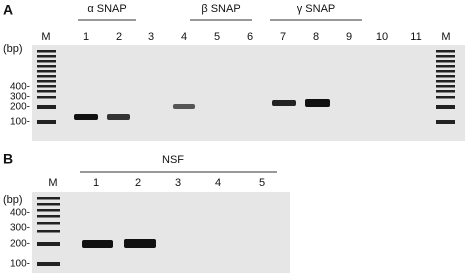 Image resolution: width=474 pixels, height=276 pixels. I want to click on lane-label: 8, so click(316, 37).